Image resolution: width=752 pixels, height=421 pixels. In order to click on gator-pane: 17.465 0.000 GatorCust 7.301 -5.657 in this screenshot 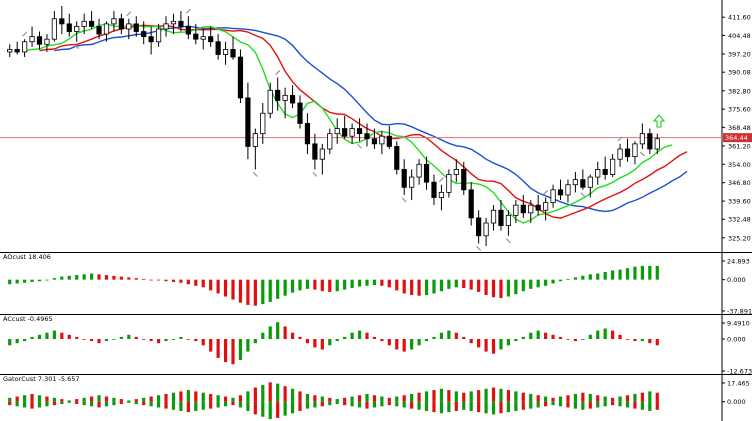, I will do `click(376, 397)`.